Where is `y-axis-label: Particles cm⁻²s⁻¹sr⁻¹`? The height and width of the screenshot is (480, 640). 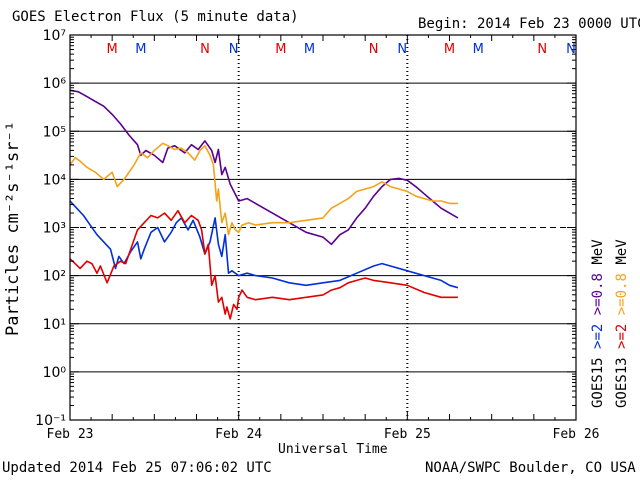
y-axis-label: Particles cm⁻²s⁻¹sr⁻¹ is located at coordinates (13, 228).